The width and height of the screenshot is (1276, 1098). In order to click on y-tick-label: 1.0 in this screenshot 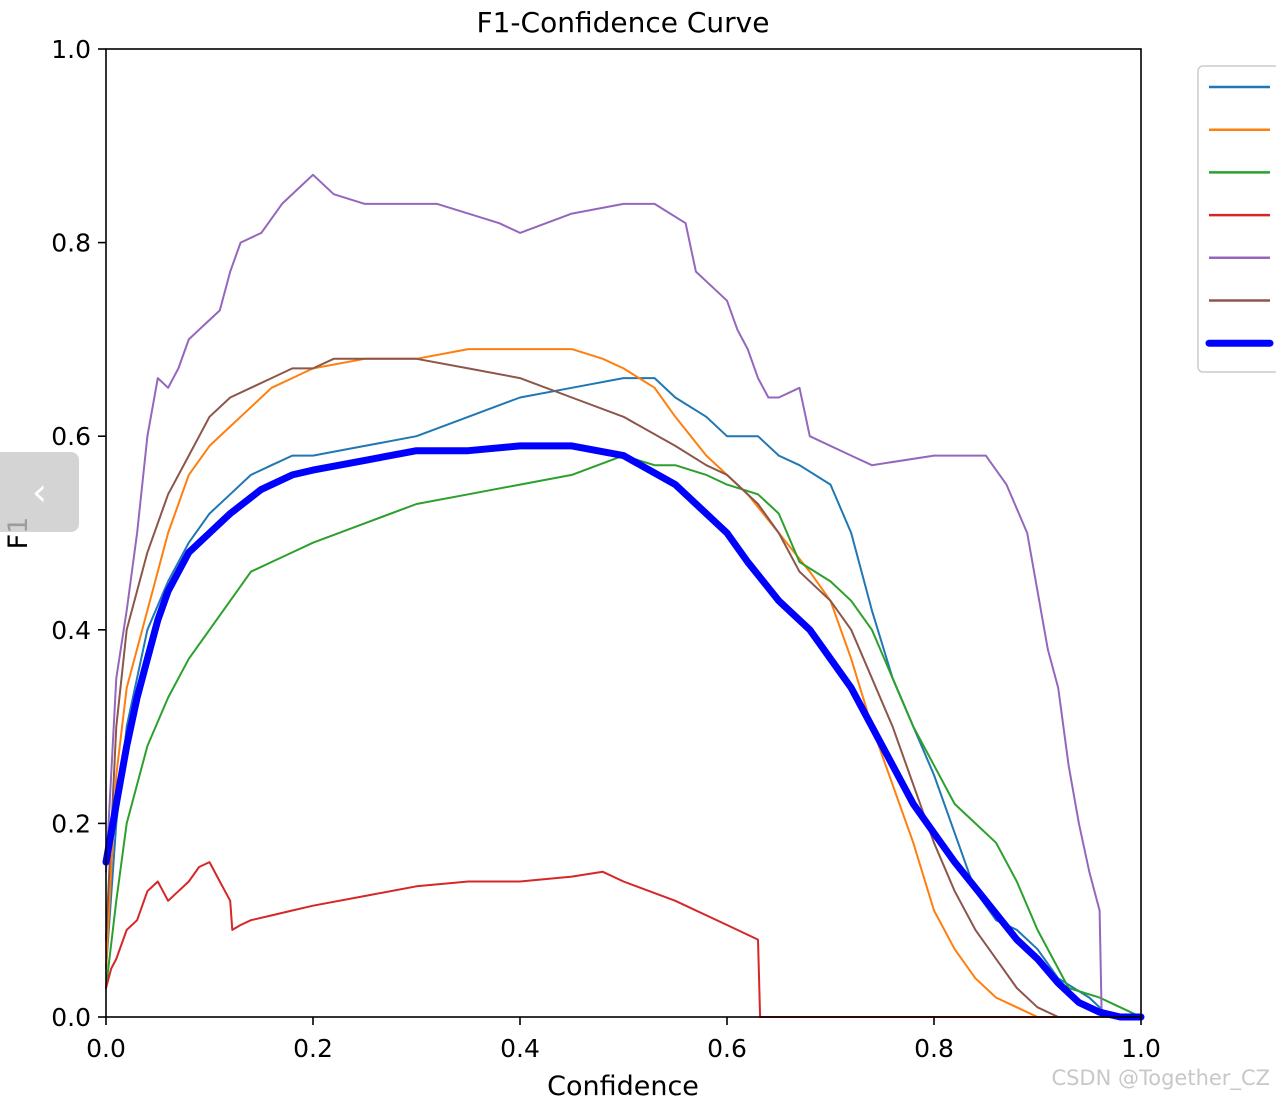, I will do `click(71, 49)`.